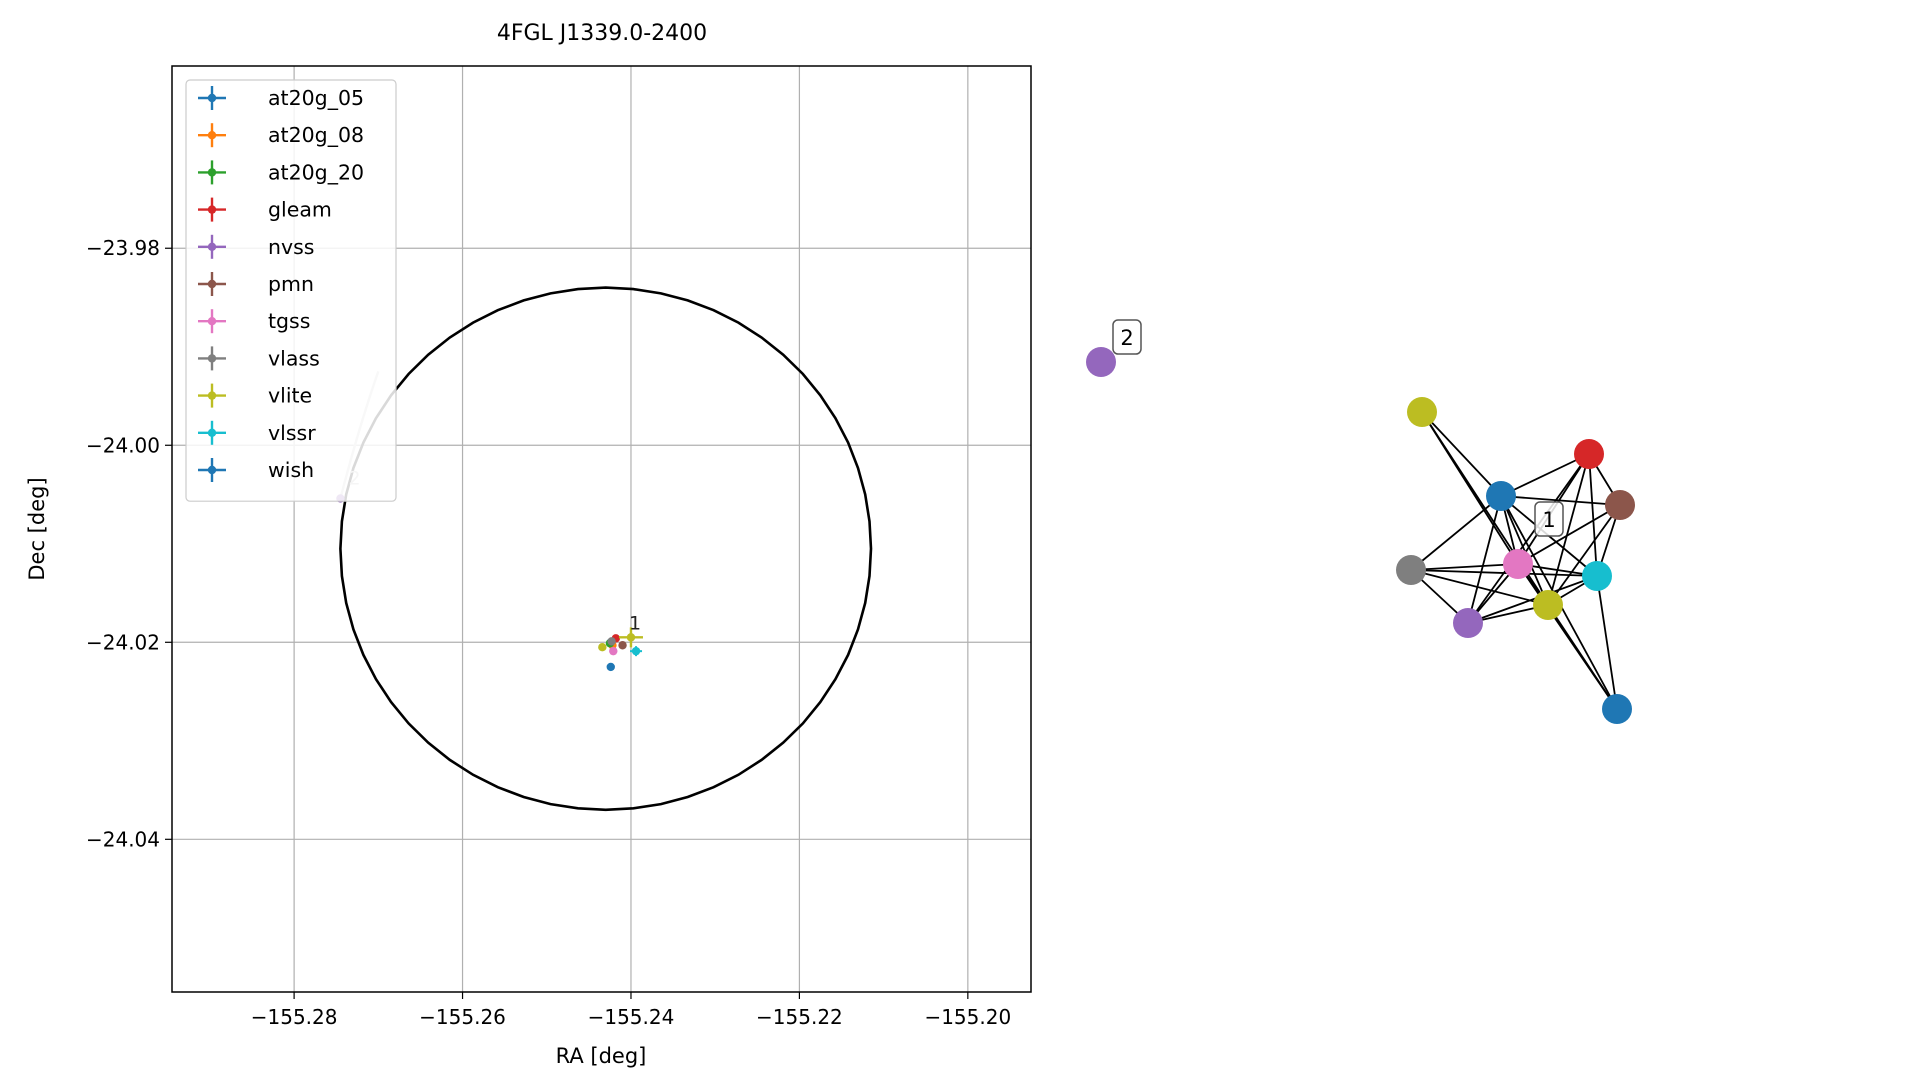  Describe the element at coordinates (610, 667) in the screenshot. I see `point-wish` at that location.